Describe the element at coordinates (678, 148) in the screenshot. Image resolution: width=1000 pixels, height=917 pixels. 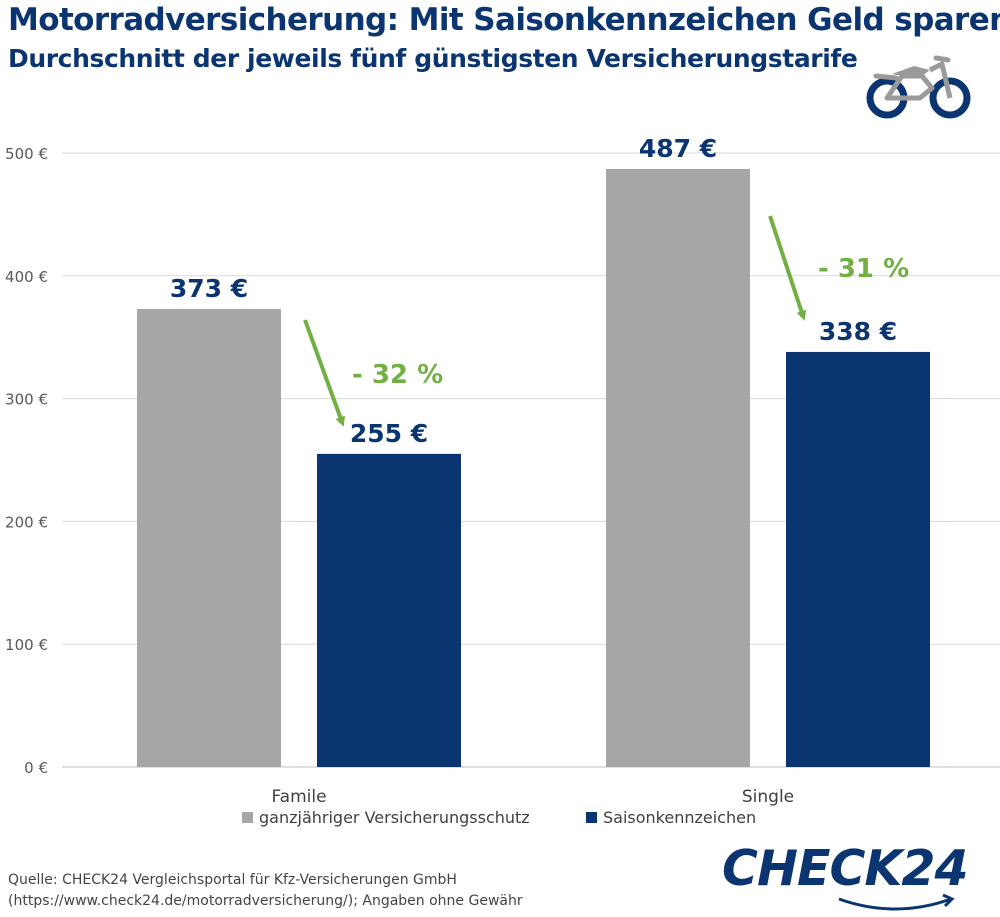
I see `bar-value-label: 487 €` at that location.